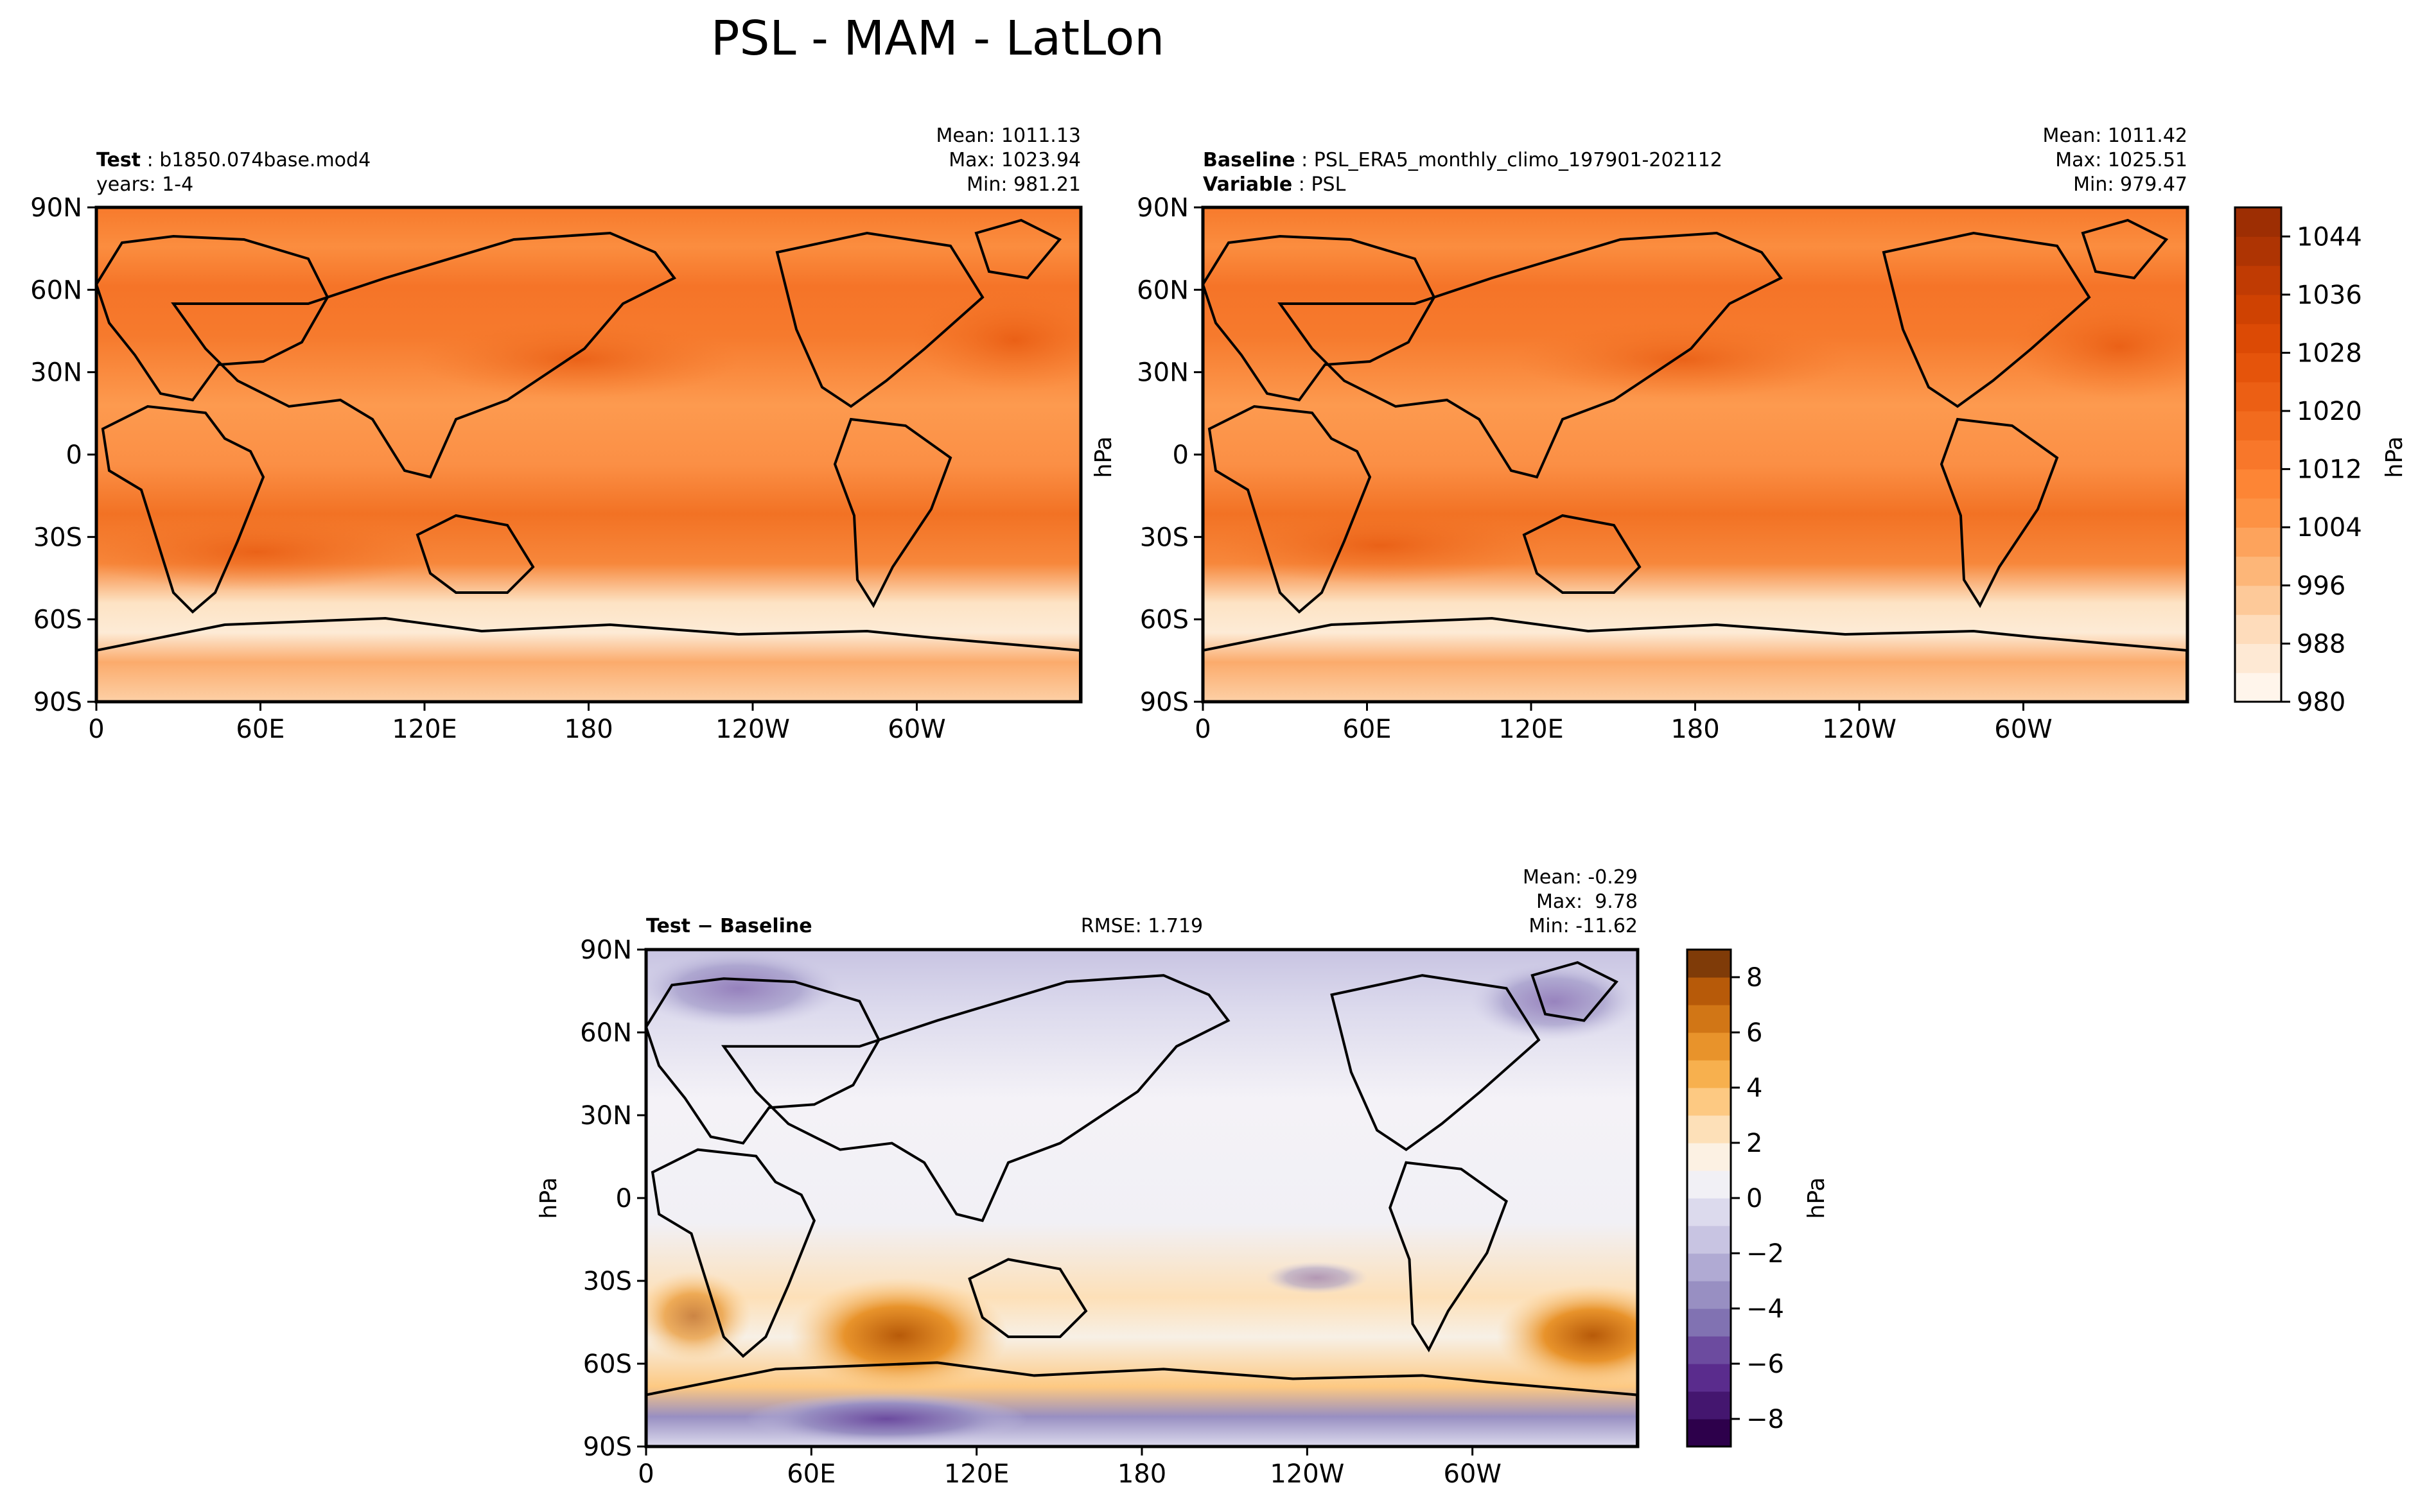 The width and height of the screenshot is (2427, 1512). What do you see at coordinates (2115, 136) in the screenshot?
I see `baseline-stat-mean: Mean: 1011.42` at bounding box center [2115, 136].